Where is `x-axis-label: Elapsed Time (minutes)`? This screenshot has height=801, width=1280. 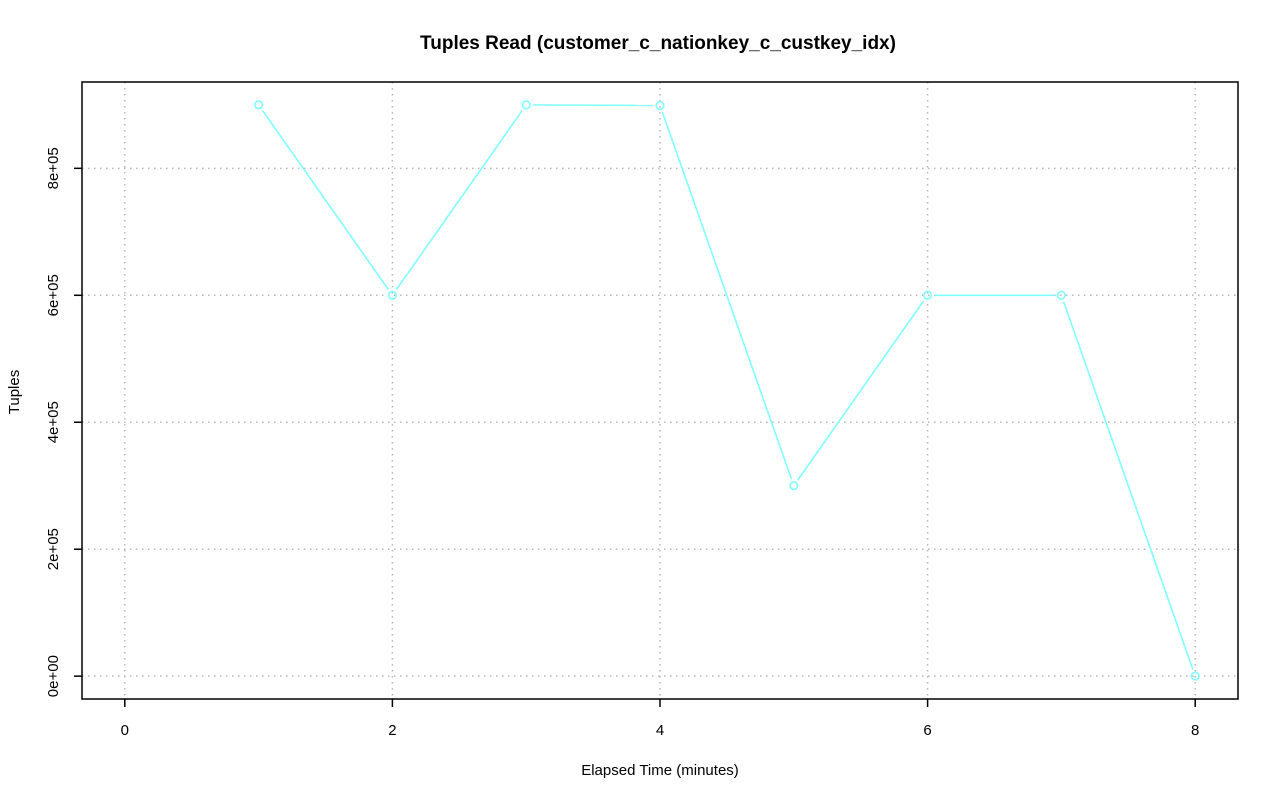
x-axis-label: Elapsed Time (minutes) is located at coordinates (660, 770).